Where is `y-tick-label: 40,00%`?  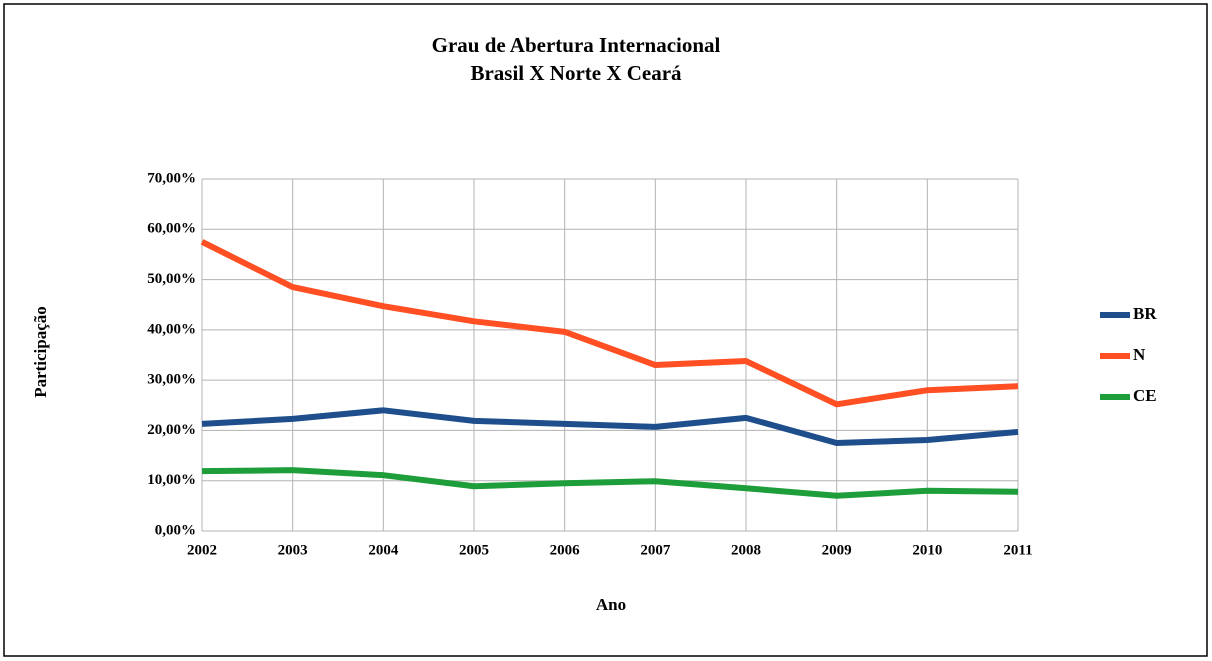 y-tick-label: 40,00% is located at coordinates (171, 329).